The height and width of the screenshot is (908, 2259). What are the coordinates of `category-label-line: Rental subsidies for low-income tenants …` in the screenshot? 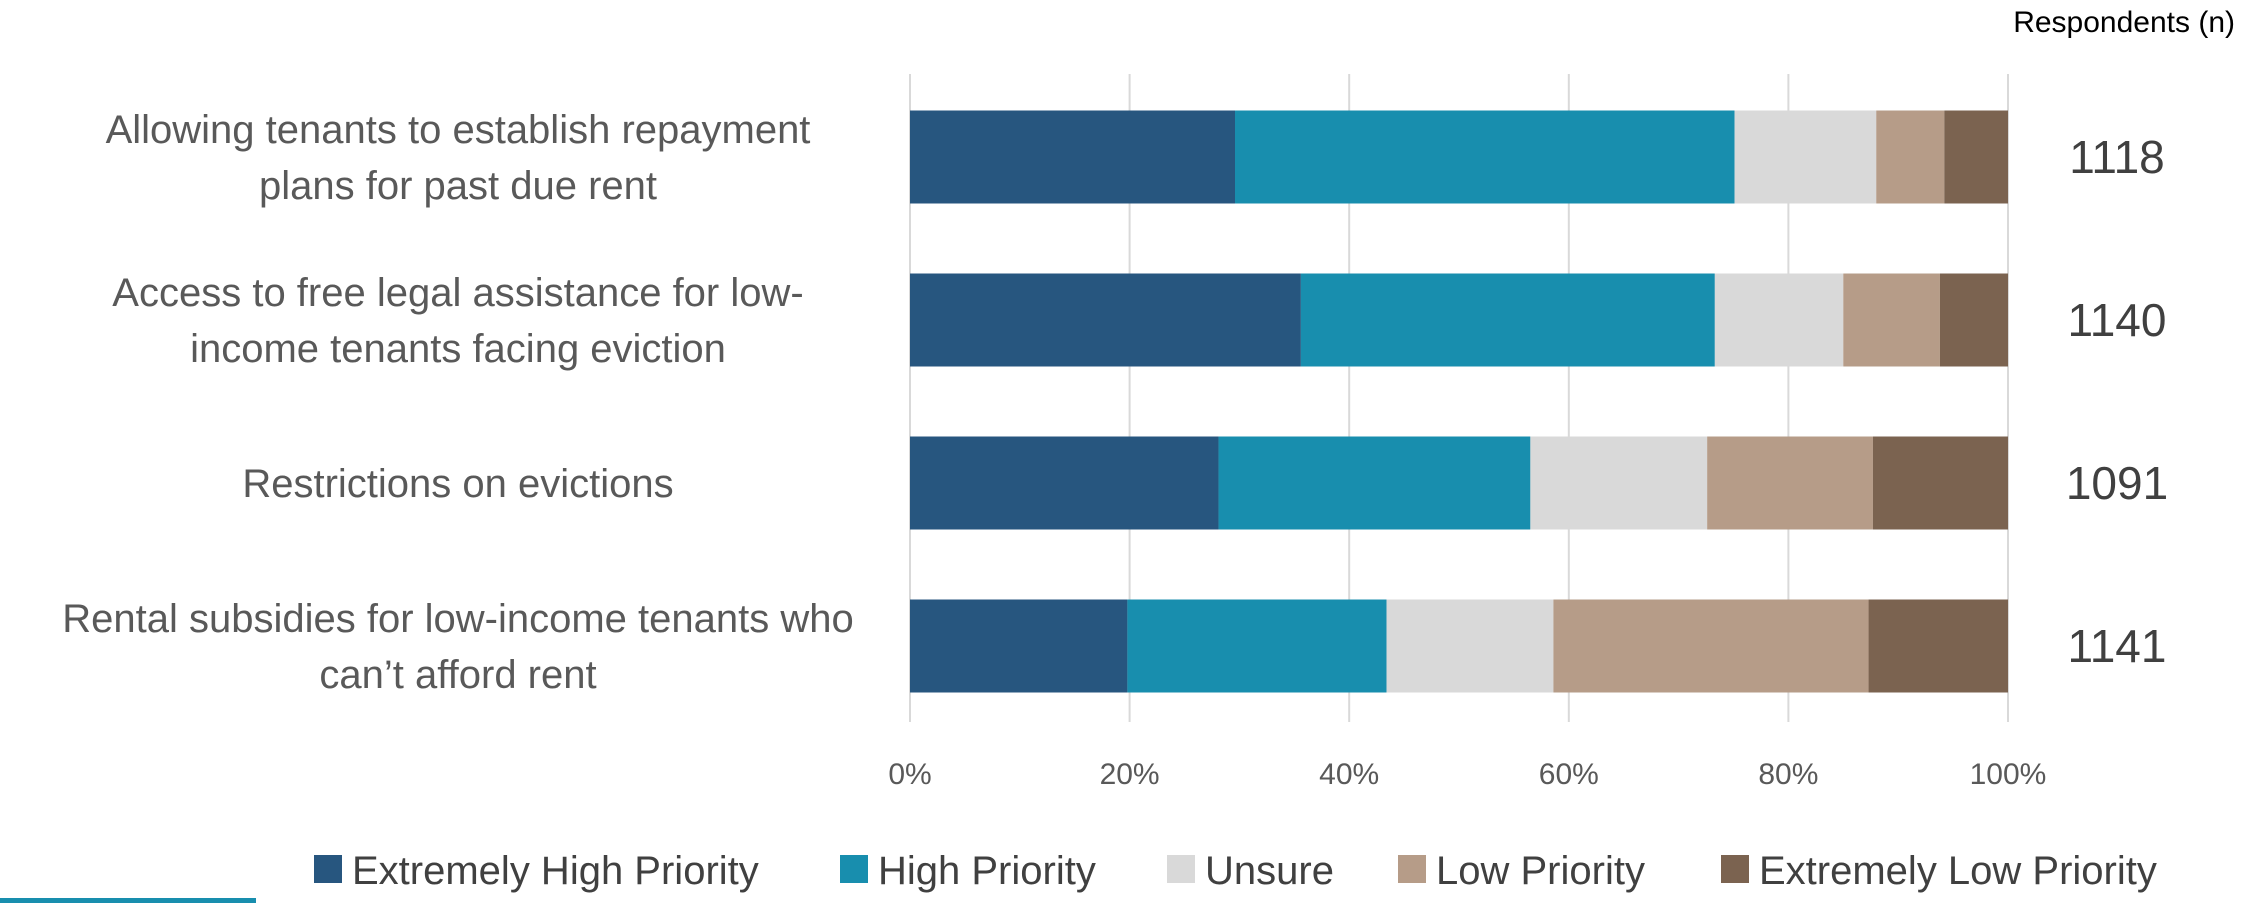 It's located at (458, 619).